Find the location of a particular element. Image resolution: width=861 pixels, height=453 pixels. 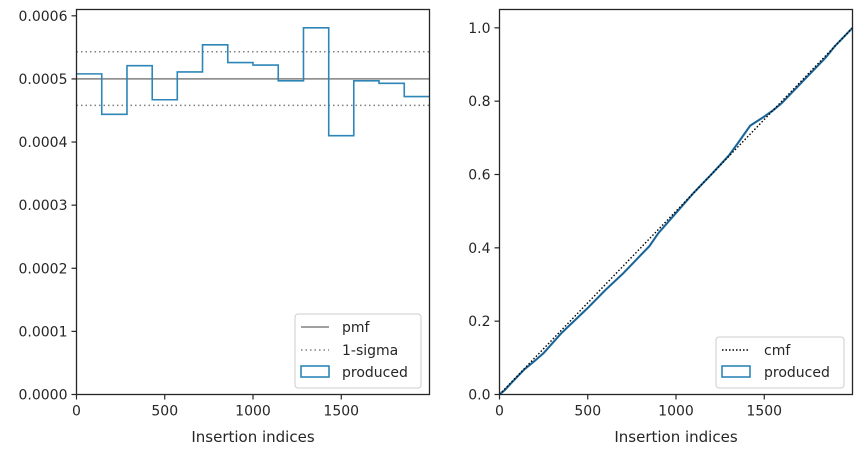

right-y-tick-label: 0.6 is located at coordinates (479, 176).